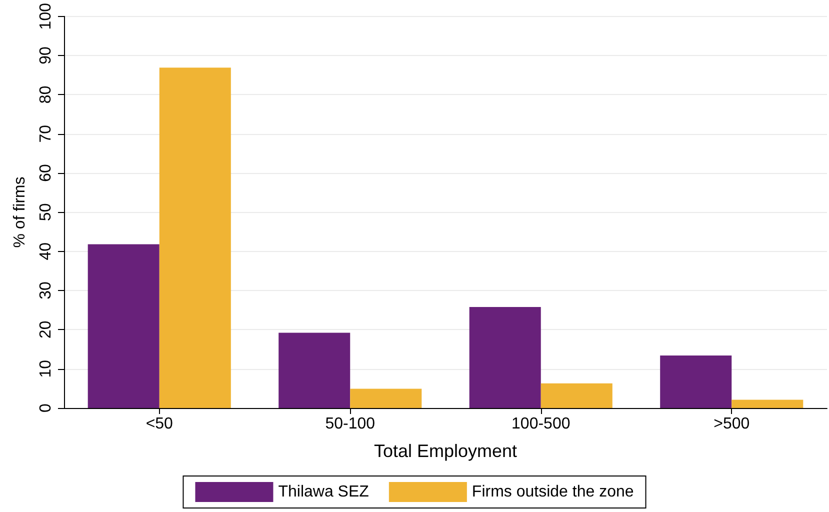 Image resolution: width=829 pixels, height=512 pixels. Describe the element at coordinates (46, 251) in the screenshot. I see `y-tick-label: 40` at that location.